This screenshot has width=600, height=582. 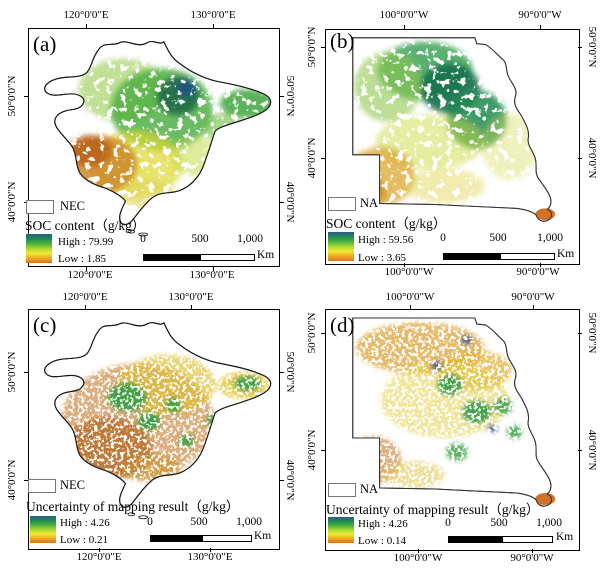 I want to click on legend-low-value: Low : 1.85, so click(x=82, y=259).